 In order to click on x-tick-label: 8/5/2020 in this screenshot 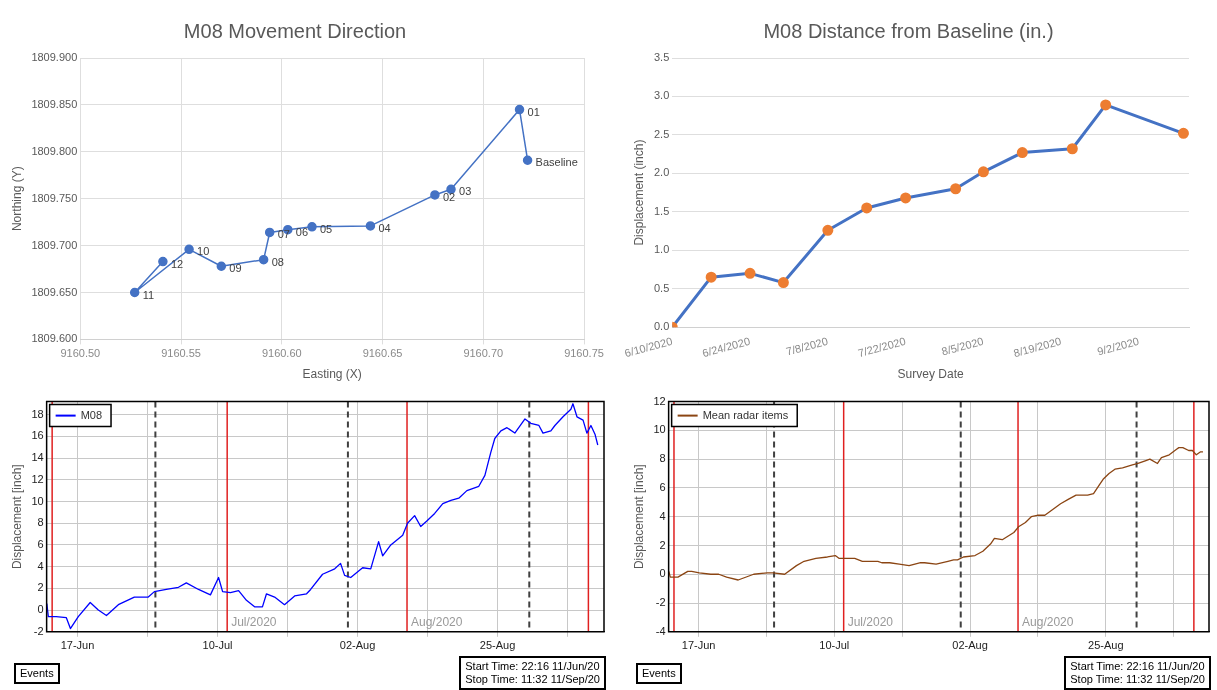, I will do `click(962, 346)`.